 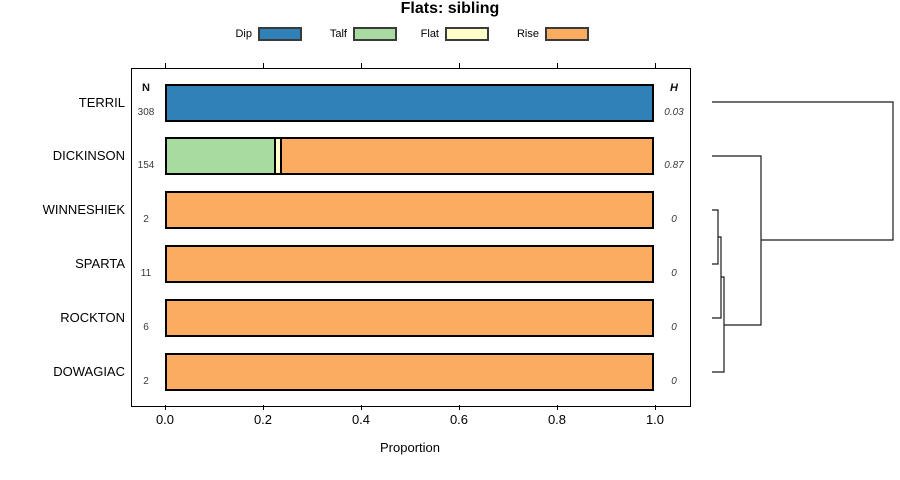 What do you see at coordinates (674, 112) in the screenshot?
I see `h-value: 0.03` at bounding box center [674, 112].